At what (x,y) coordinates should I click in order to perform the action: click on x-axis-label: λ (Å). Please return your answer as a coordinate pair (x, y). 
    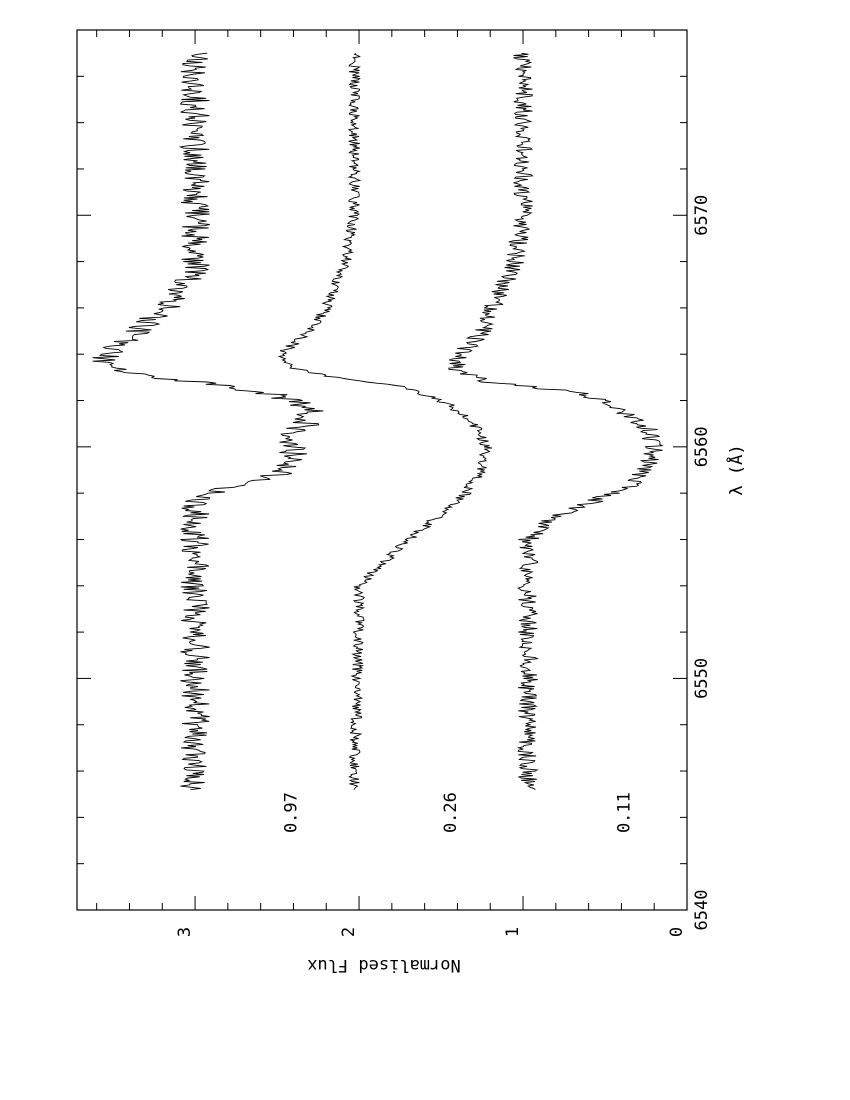
    Looking at the image, I should click on (736, 469).